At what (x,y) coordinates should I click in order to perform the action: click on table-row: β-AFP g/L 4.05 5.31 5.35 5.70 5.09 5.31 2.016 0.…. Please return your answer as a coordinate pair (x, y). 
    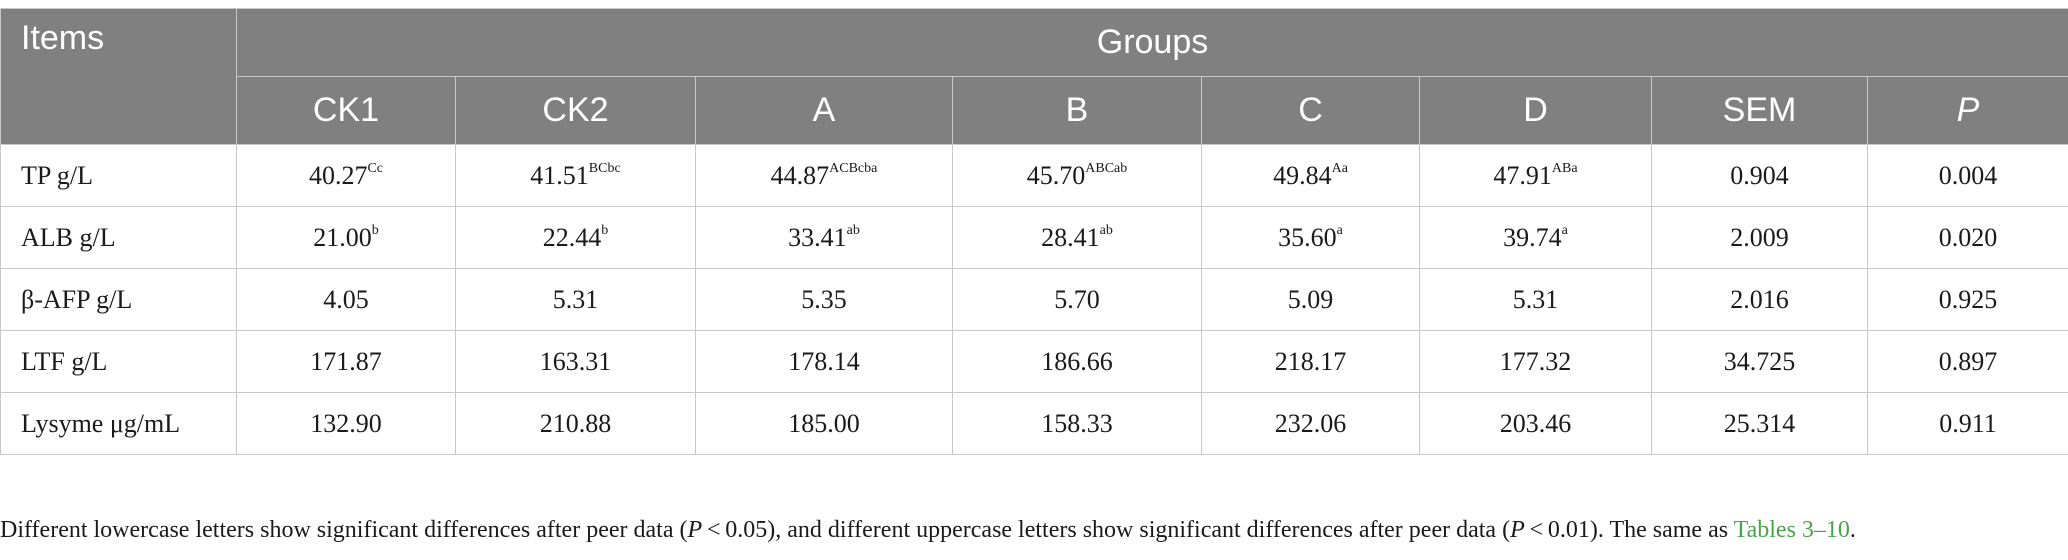
    Looking at the image, I should click on (1034, 299).